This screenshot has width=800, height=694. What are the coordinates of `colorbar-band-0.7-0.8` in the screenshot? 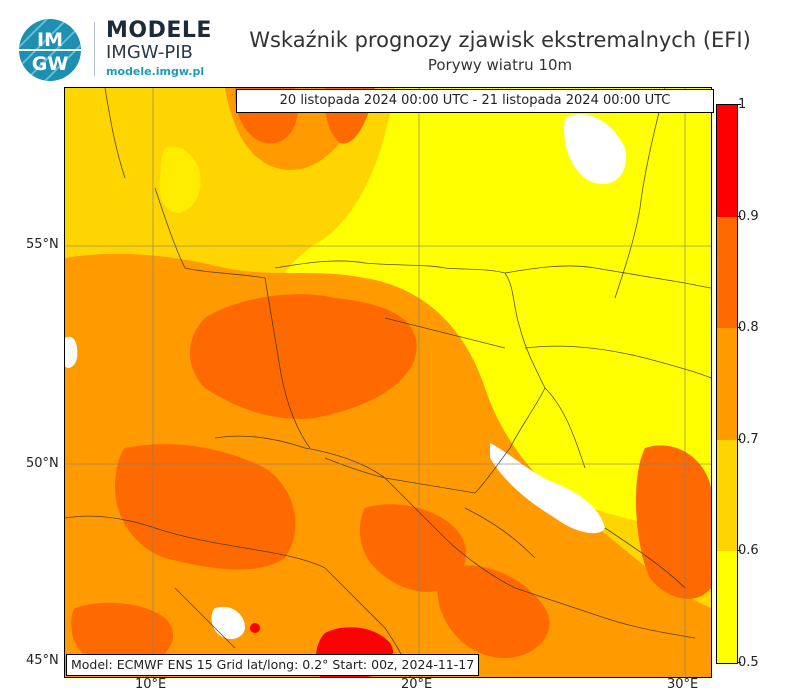 It's located at (727, 384).